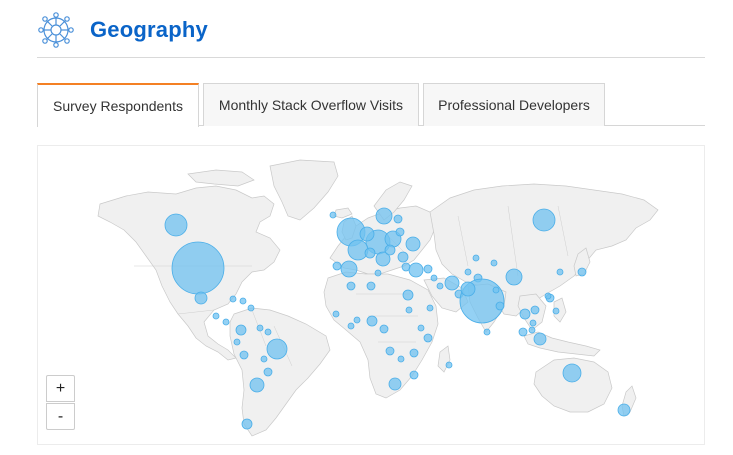 The width and height of the screenshot is (733, 455). I want to click on tab-label: Professional Developers, so click(514, 105).